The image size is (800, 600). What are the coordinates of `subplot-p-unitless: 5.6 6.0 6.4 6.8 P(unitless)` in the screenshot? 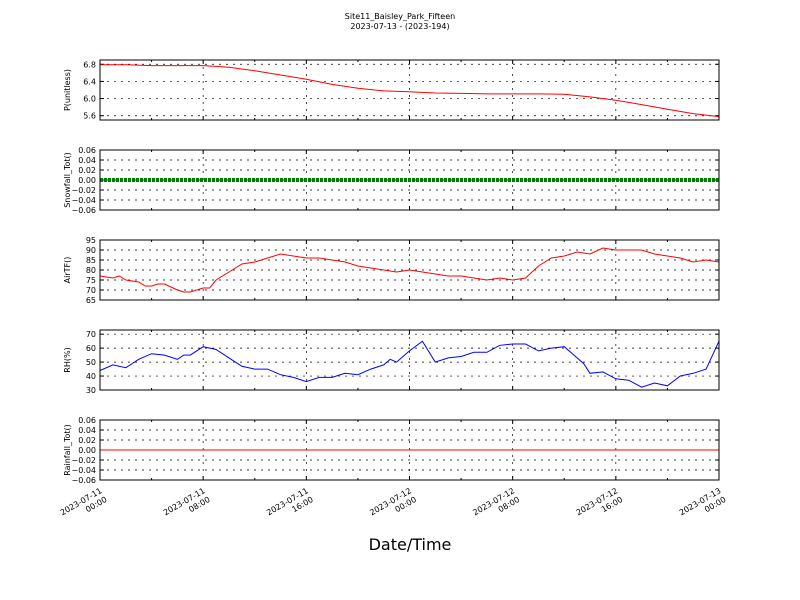 It's located at (391, 90).